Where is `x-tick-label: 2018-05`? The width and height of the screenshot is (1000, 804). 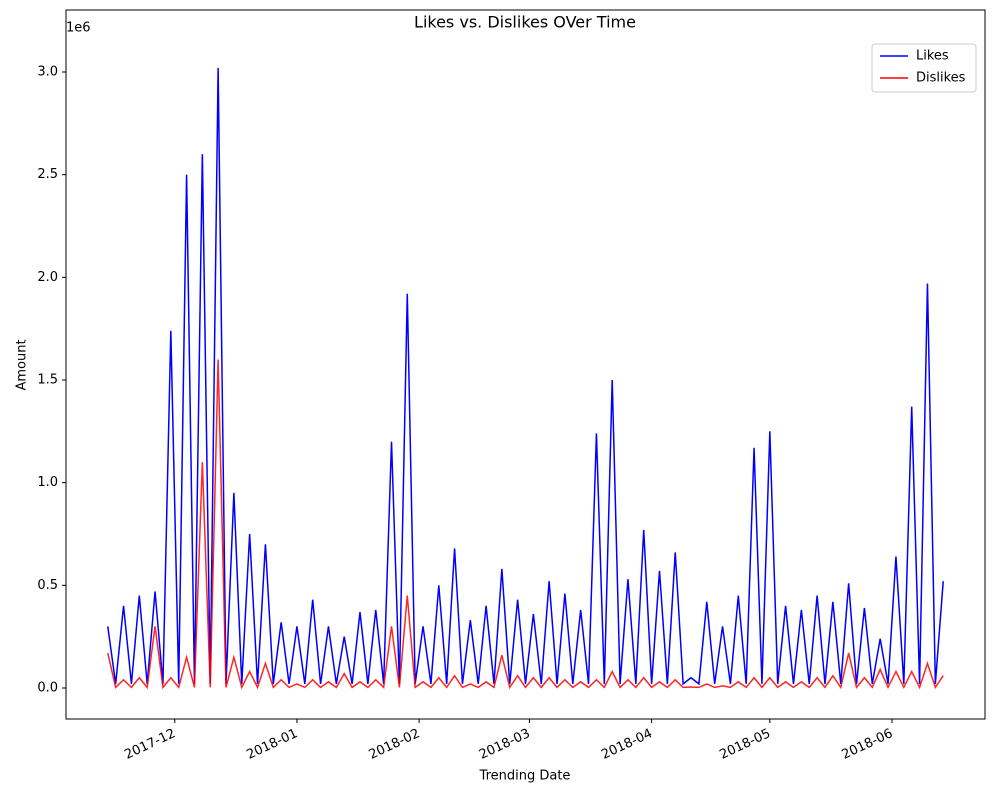
x-tick-label: 2018-05 is located at coordinates (745, 744).